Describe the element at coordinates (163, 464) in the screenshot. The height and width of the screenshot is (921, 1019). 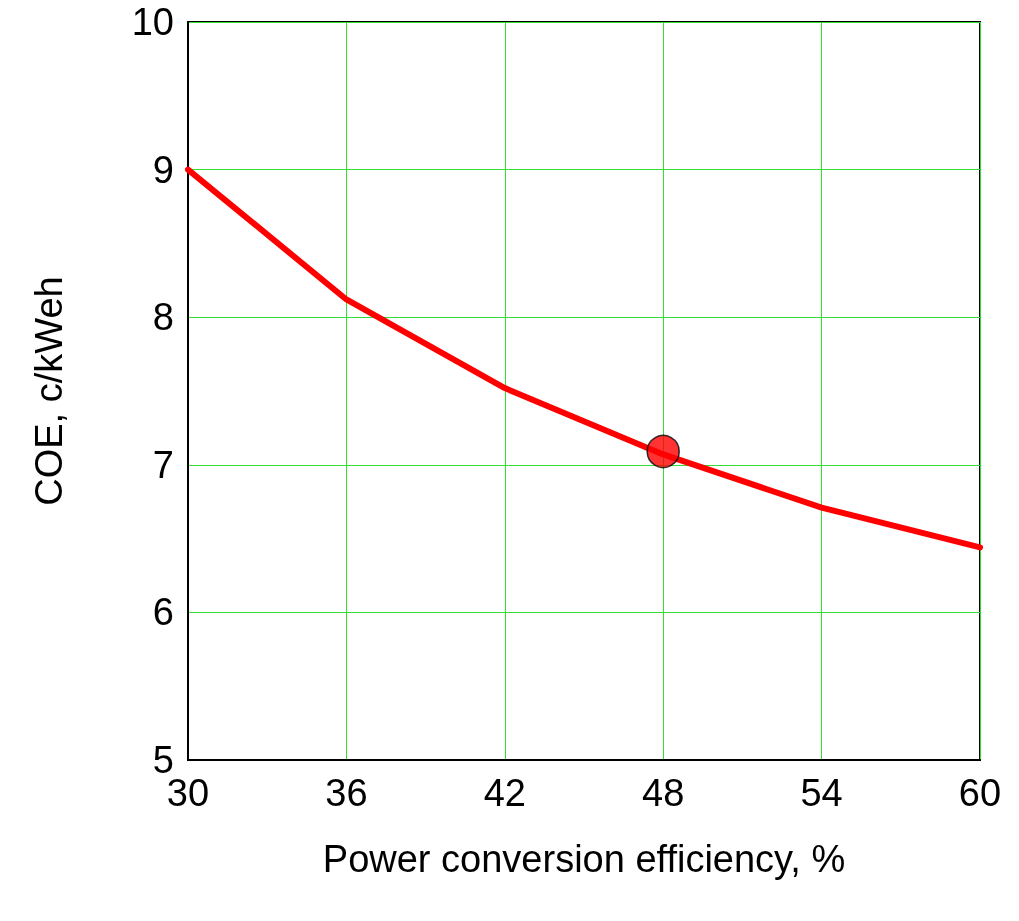
I see `y-tick-label: 7` at that location.